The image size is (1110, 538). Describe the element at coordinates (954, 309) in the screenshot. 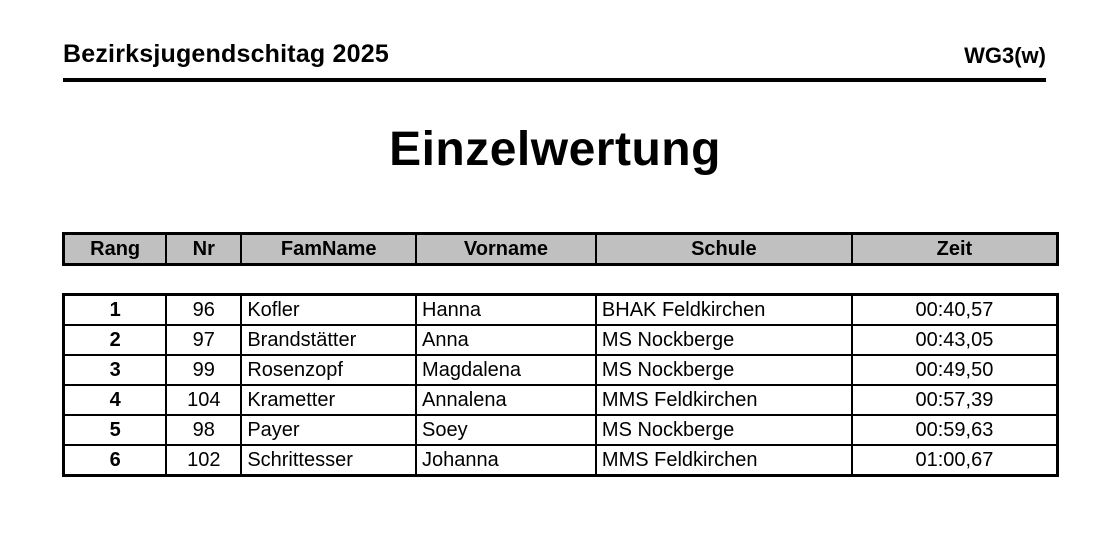

I see `cell-zeit: 00:40,57` at that location.